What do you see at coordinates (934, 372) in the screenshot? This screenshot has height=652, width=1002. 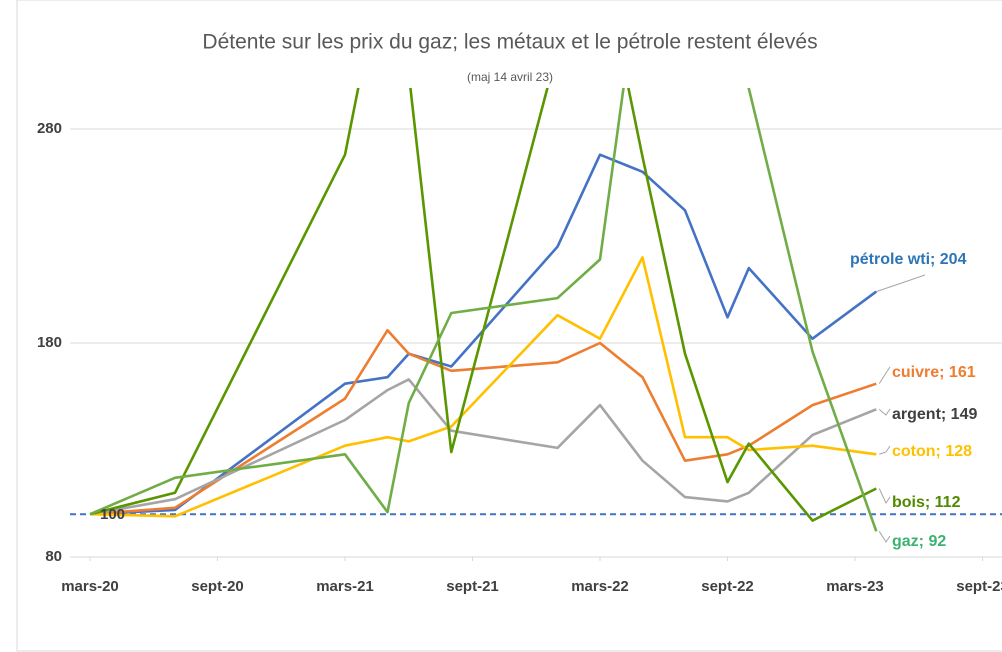 I see `end-label: cuivre; 161` at bounding box center [934, 372].